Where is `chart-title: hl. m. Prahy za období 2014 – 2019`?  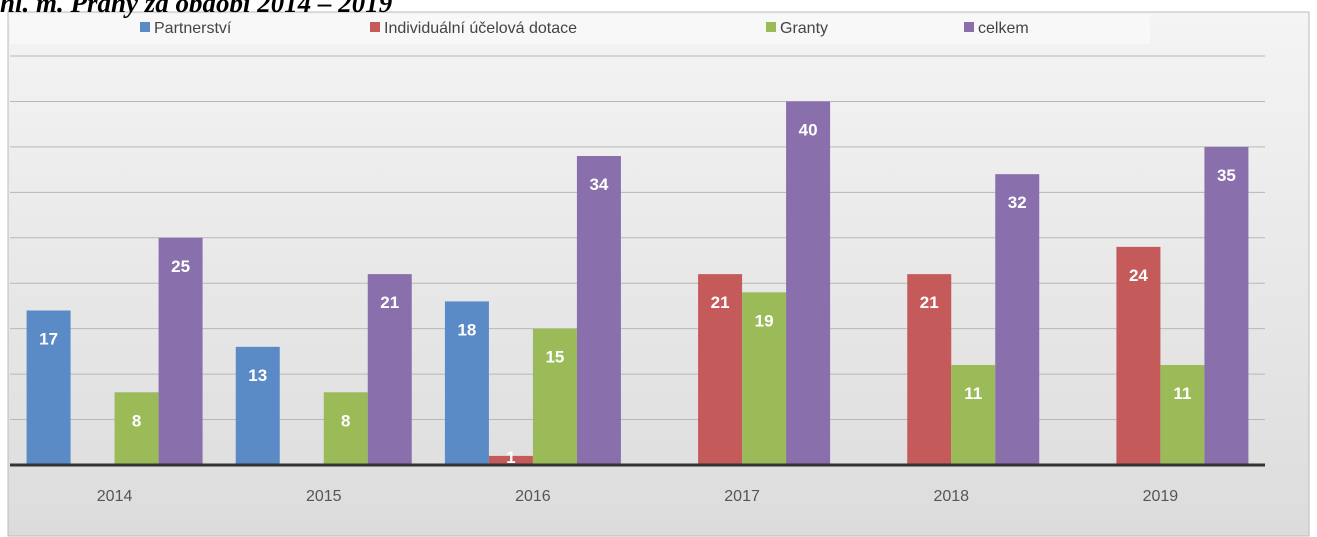
chart-title: hl. m. Prahy za období 2014 – 2019 is located at coordinates (196, 9).